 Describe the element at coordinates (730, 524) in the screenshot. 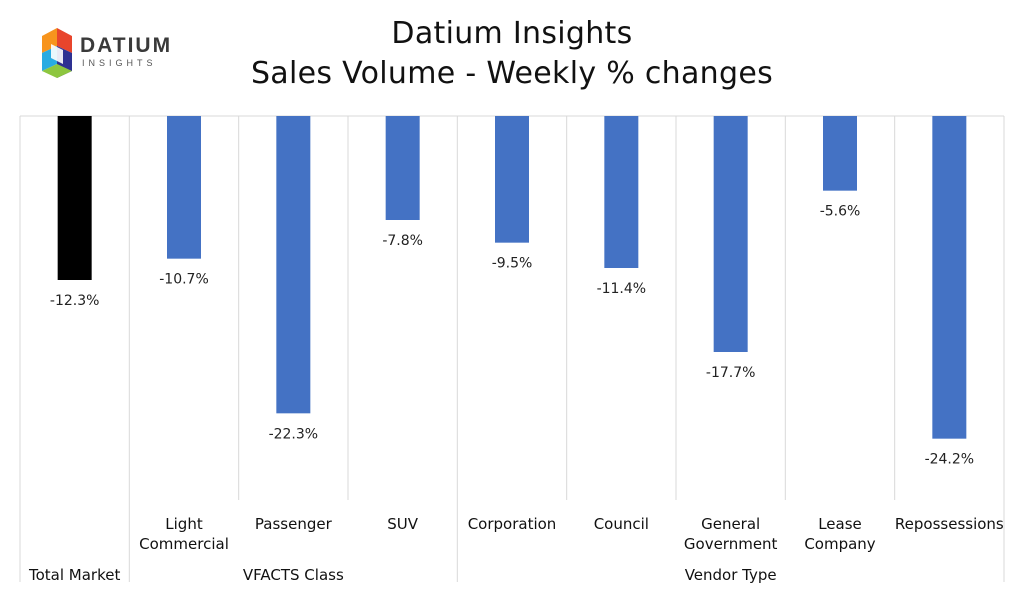

I see `category-label: General` at that location.